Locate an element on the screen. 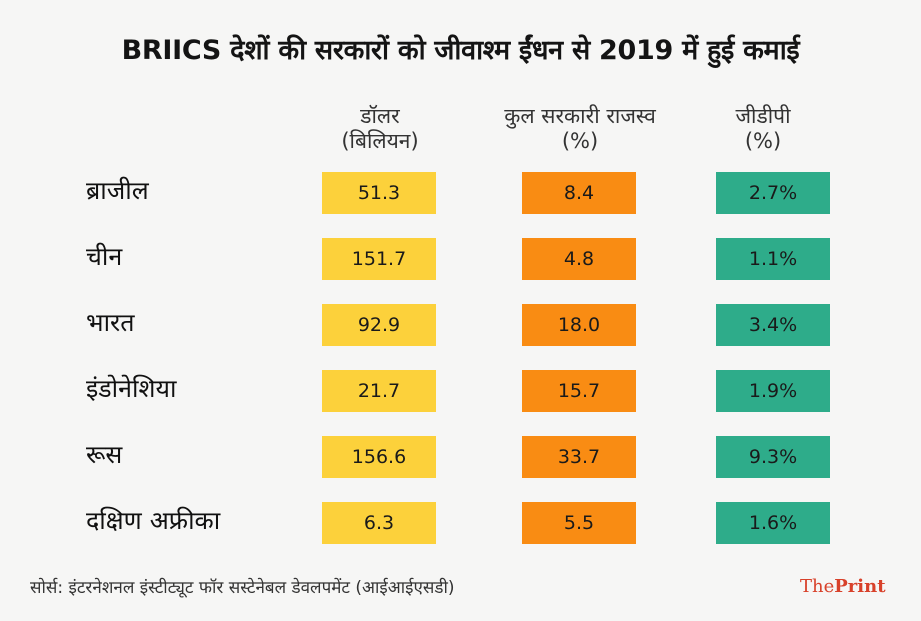 The height and width of the screenshot is (621, 921). revenue-cell: 8.4 is located at coordinates (579, 193).